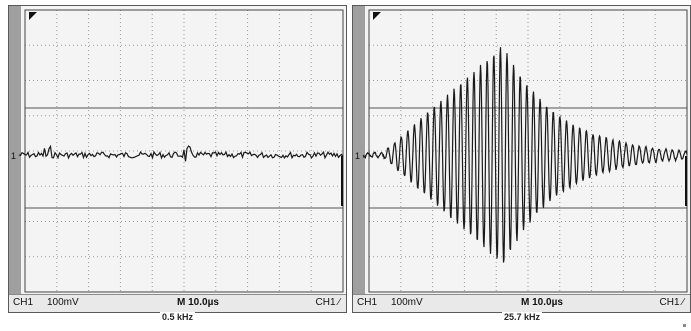 Image resolution: width=691 pixels, height=331 pixels. Describe the element at coordinates (684, 325) in the screenshot. I see `corner-mark` at that location.